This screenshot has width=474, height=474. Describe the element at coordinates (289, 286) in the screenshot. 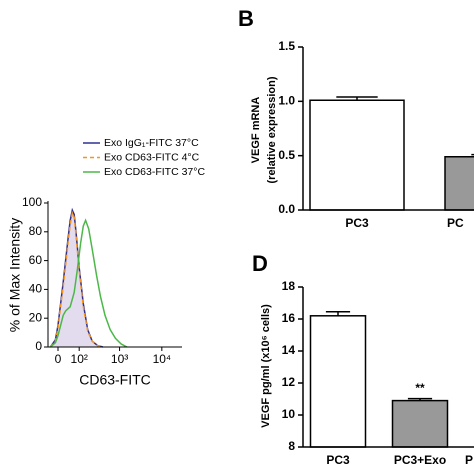

I see `y-tick-label: 18` at that location.